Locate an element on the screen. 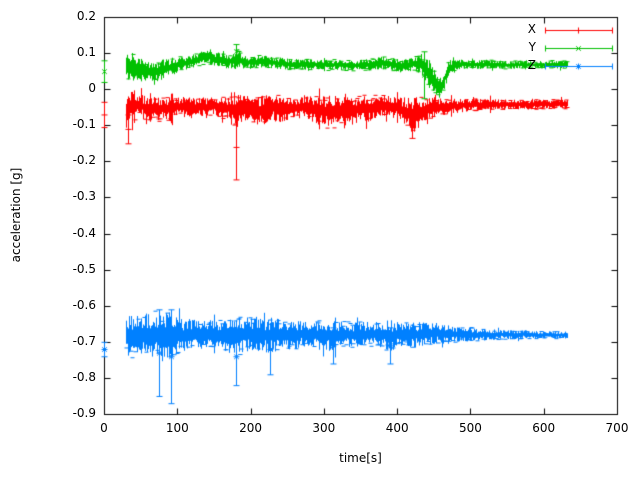 The image size is (640, 480). x-axis-title: time[s] is located at coordinates (360, 458).